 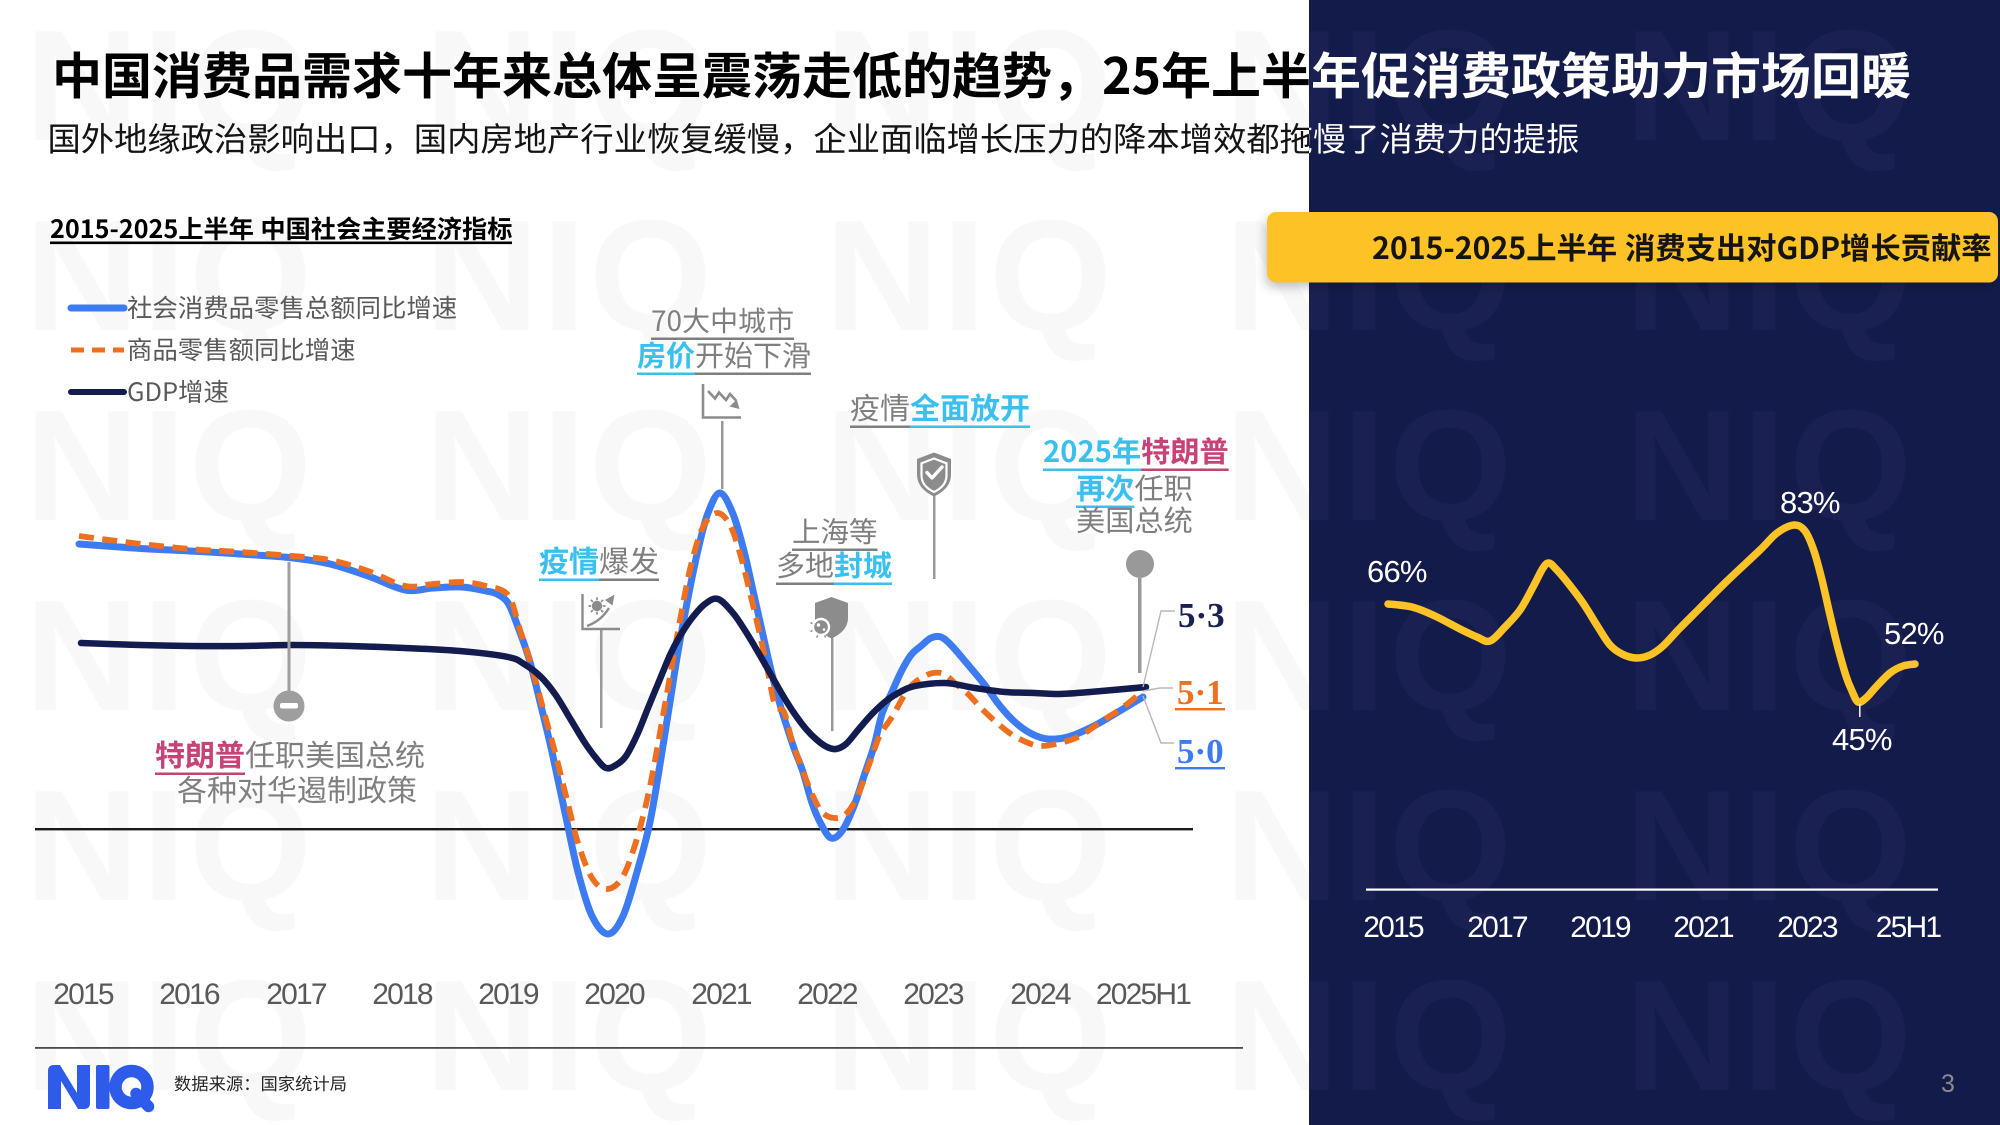 What do you see at coordinates (1143, 994) in the screenshot?
I see `svg-text: 2025H1` at bounding box center [1143, 994].